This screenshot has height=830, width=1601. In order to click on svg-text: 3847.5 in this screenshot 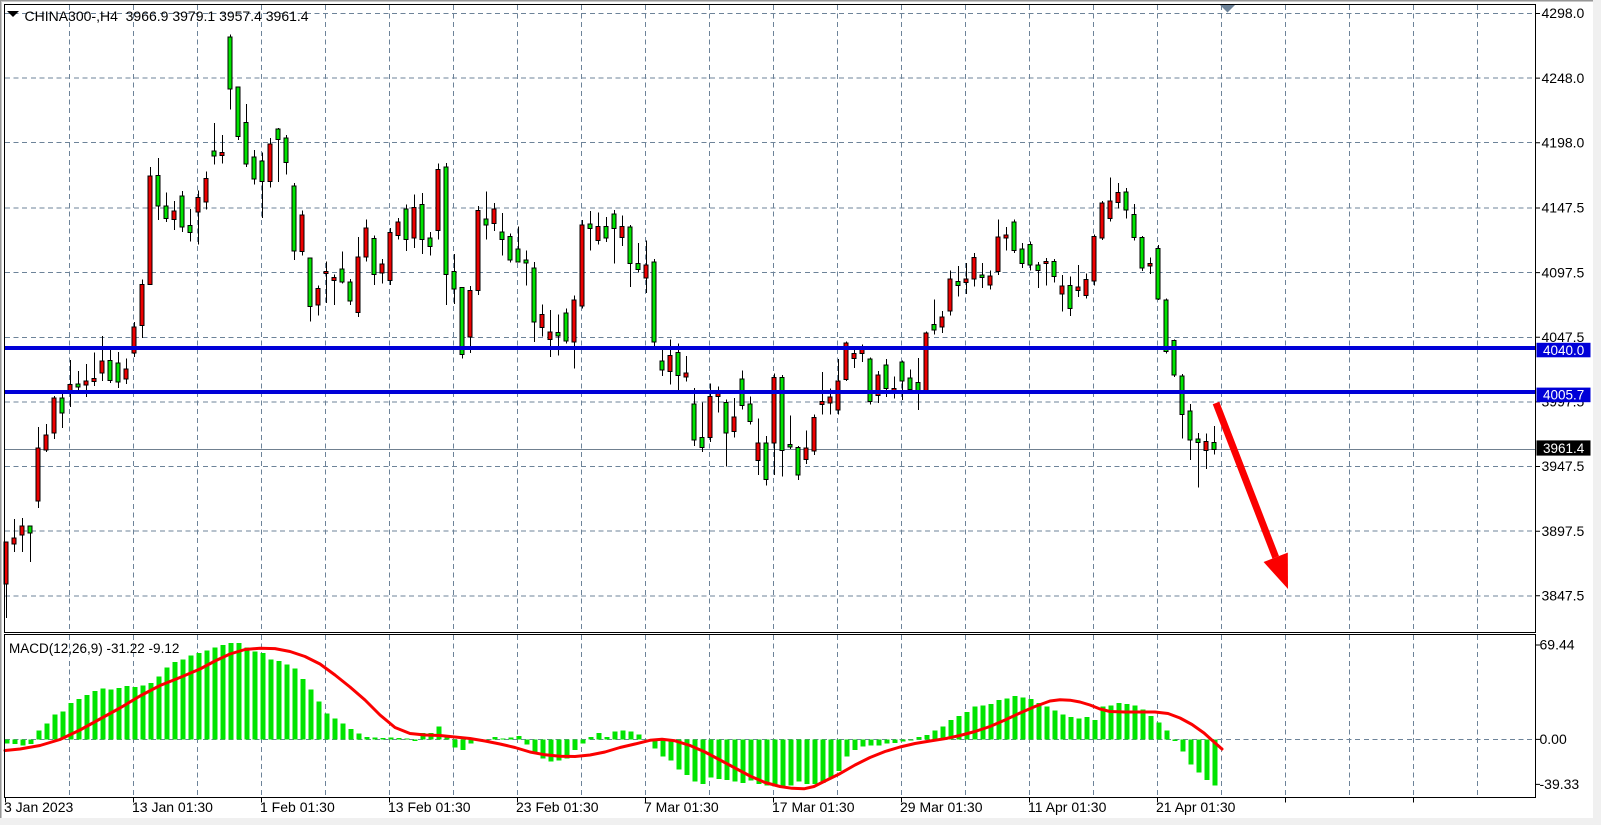, I will do `click(1563, 596)`.